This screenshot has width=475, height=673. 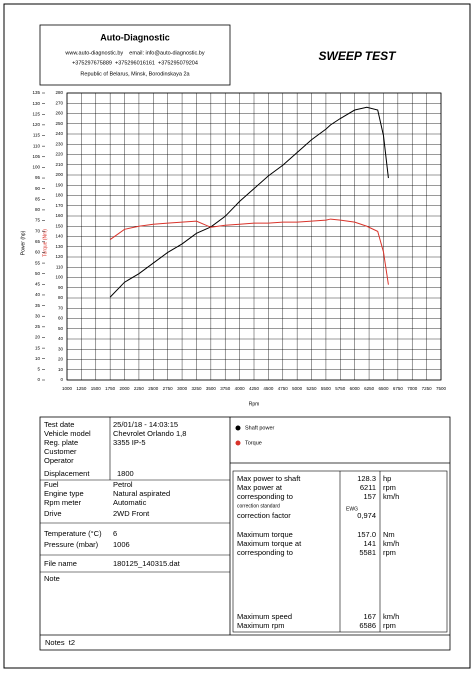 I want to click on y-tick-label: 95, so click(x=38, y=177).